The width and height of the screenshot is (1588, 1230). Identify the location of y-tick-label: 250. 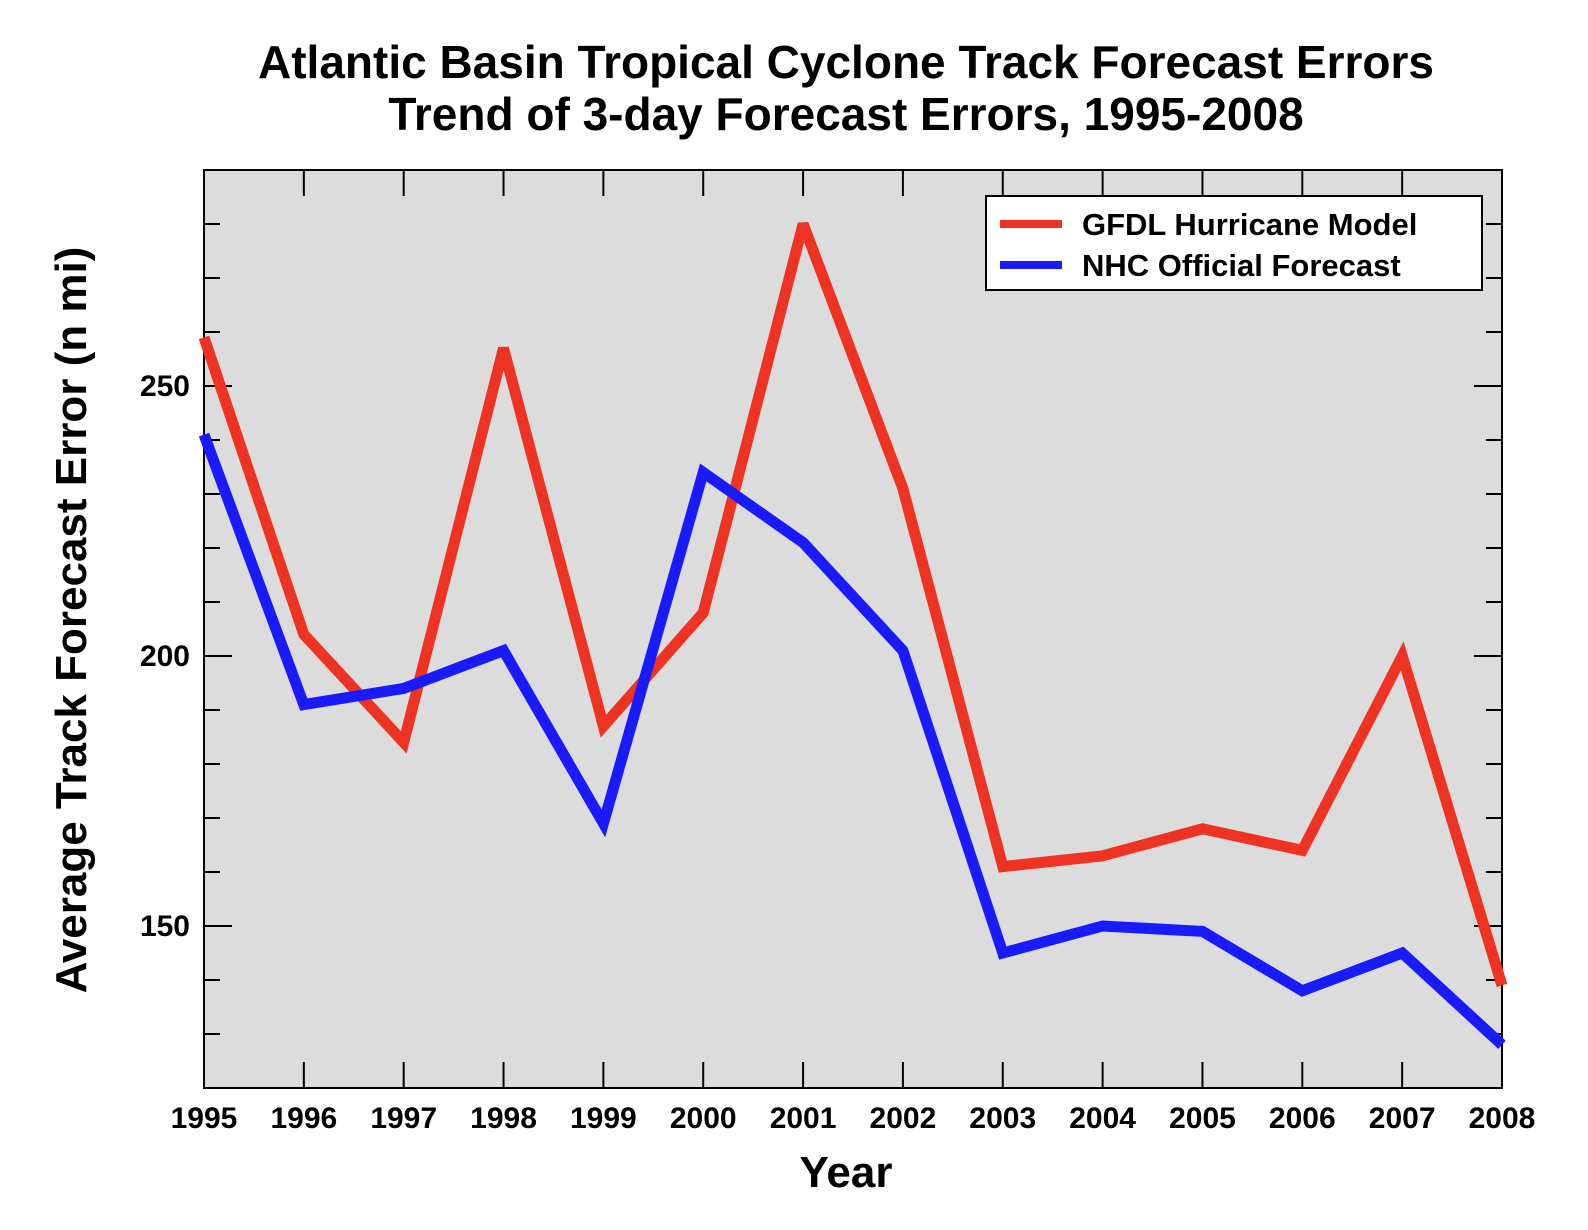
(165, 386).